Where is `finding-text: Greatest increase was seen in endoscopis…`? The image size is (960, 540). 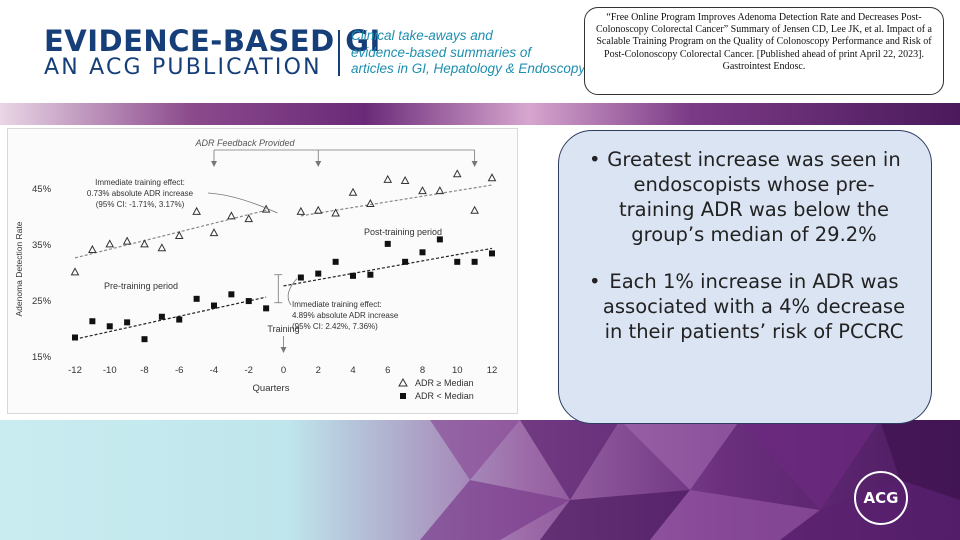
finding-text: Greatest increase was seen in endoscopis… is located at coordinates (754, 197).